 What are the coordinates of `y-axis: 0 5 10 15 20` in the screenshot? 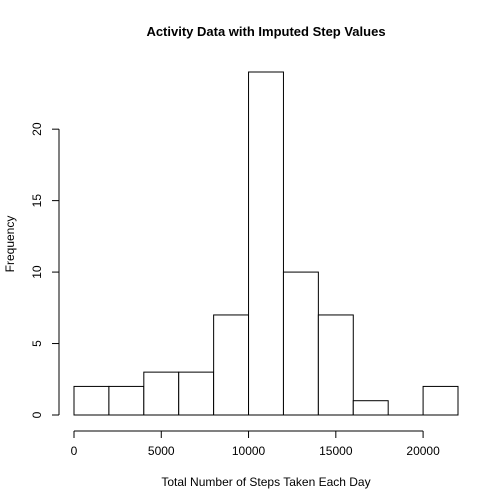 It's located at (45, 270).